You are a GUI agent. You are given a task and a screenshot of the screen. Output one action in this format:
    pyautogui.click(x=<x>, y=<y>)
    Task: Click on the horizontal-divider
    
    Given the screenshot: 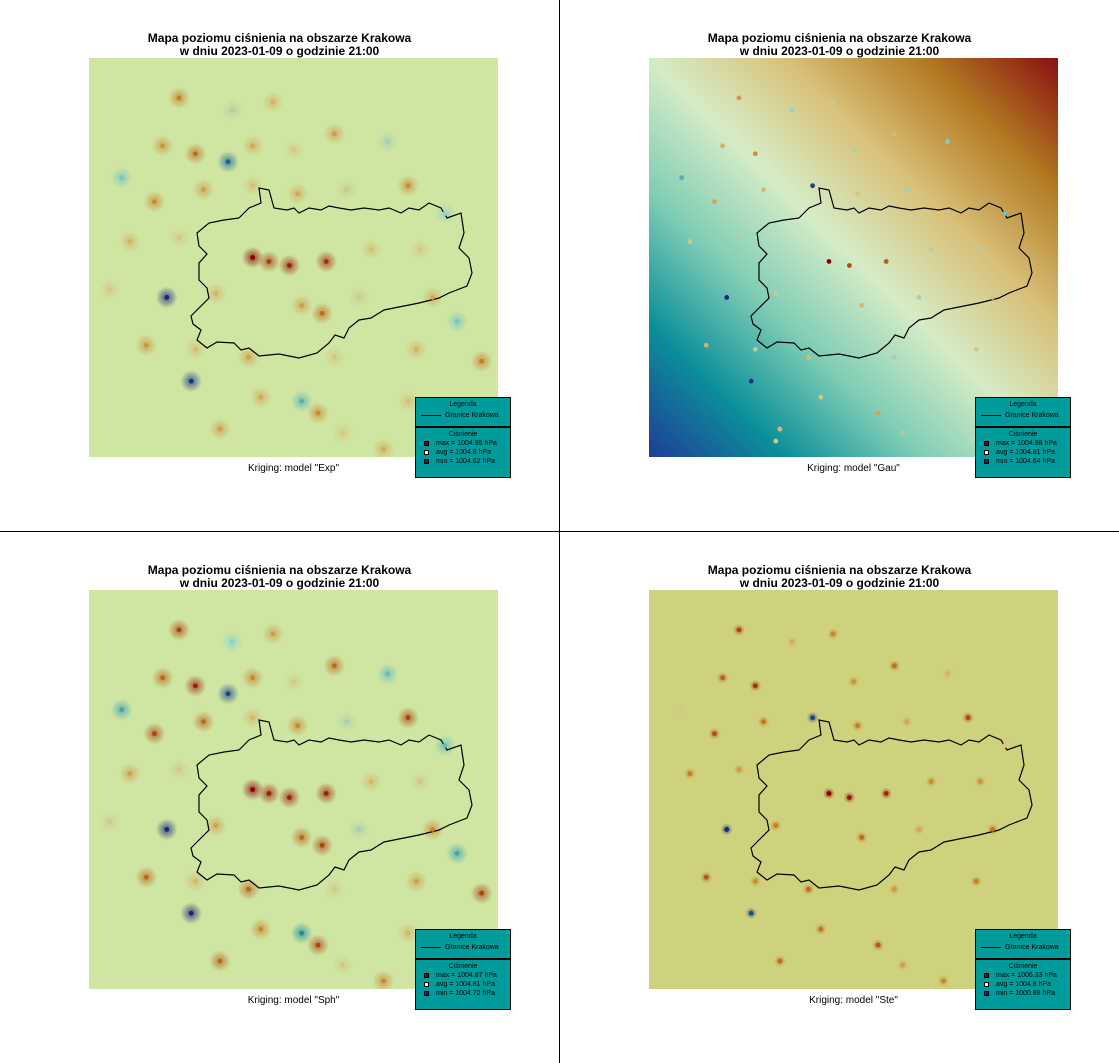 What is the action you would take?
    pyautogui.click(x=559, y=531)
    